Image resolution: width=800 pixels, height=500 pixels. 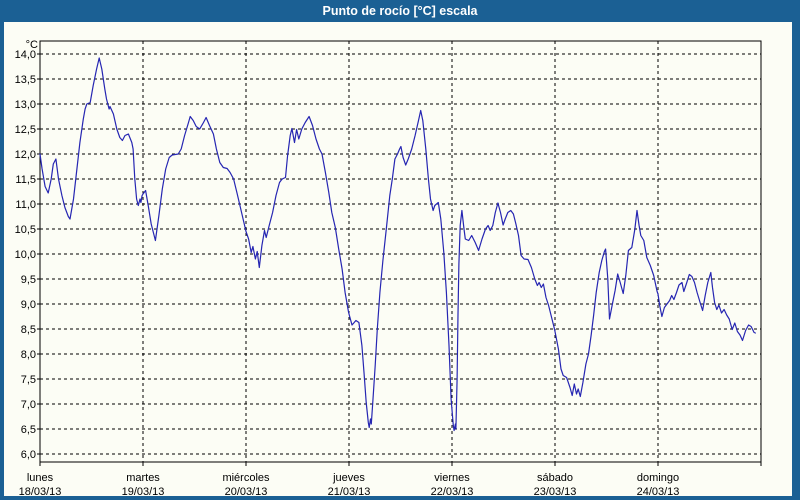 What do you see at coordinates (143, 492) in the screenshot?
I see `day-date-label: 19/03/13` at bounding box center [143, 492].